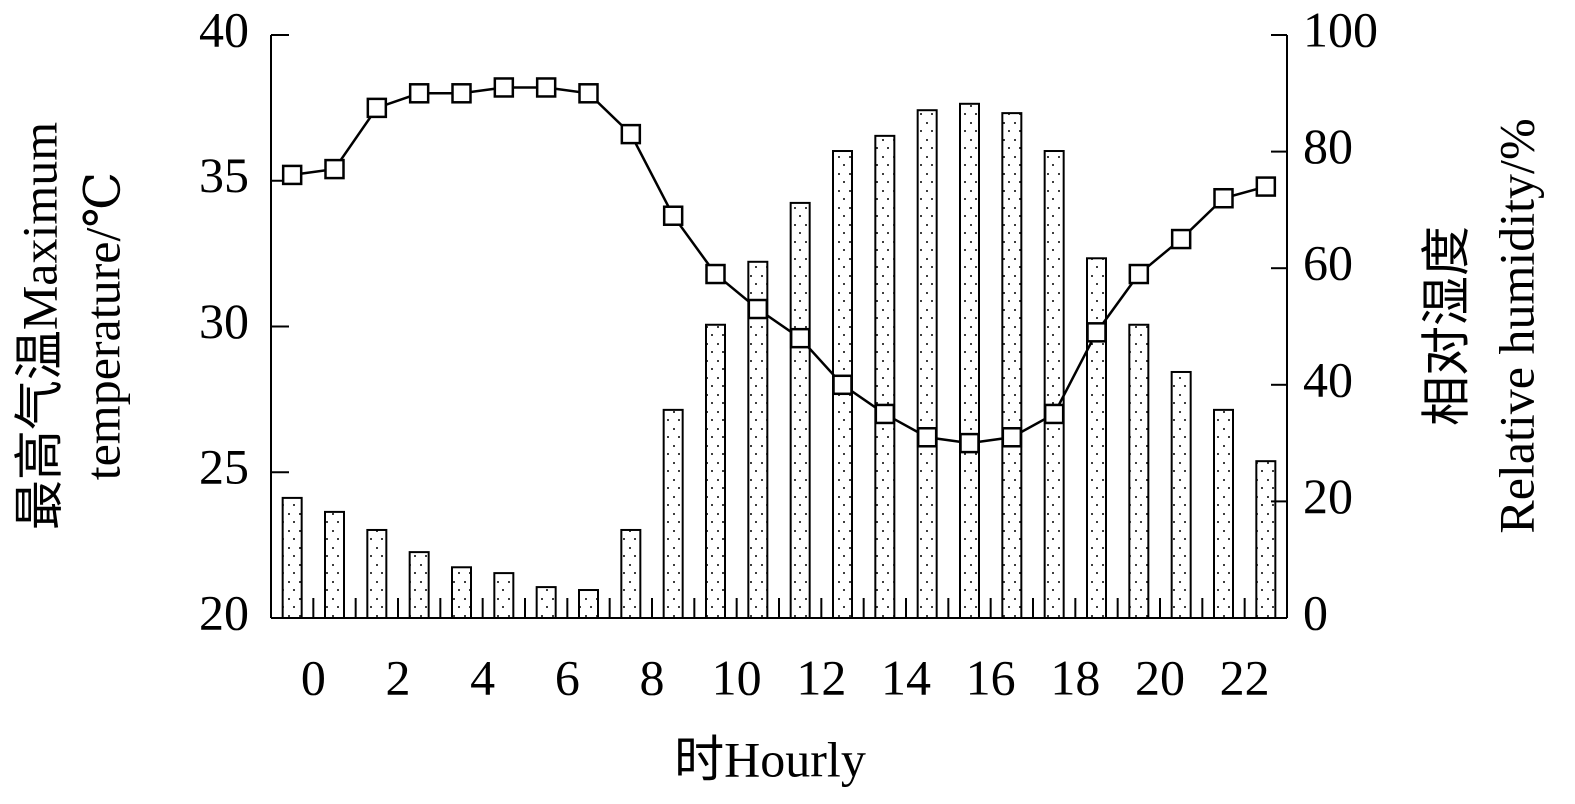 This screenshot has height=804, width=1575. Describe the element at coordinates (821, 677) in the screenshot. I see `x-tick-label: 12` at that location.